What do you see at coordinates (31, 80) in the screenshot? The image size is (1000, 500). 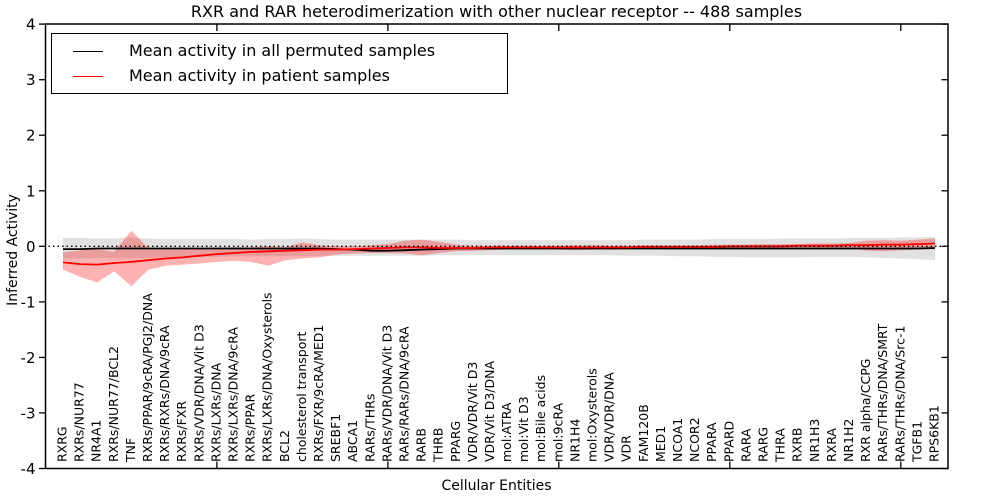 I see `y-tick-label: 3` at bounding box center [31, 80].